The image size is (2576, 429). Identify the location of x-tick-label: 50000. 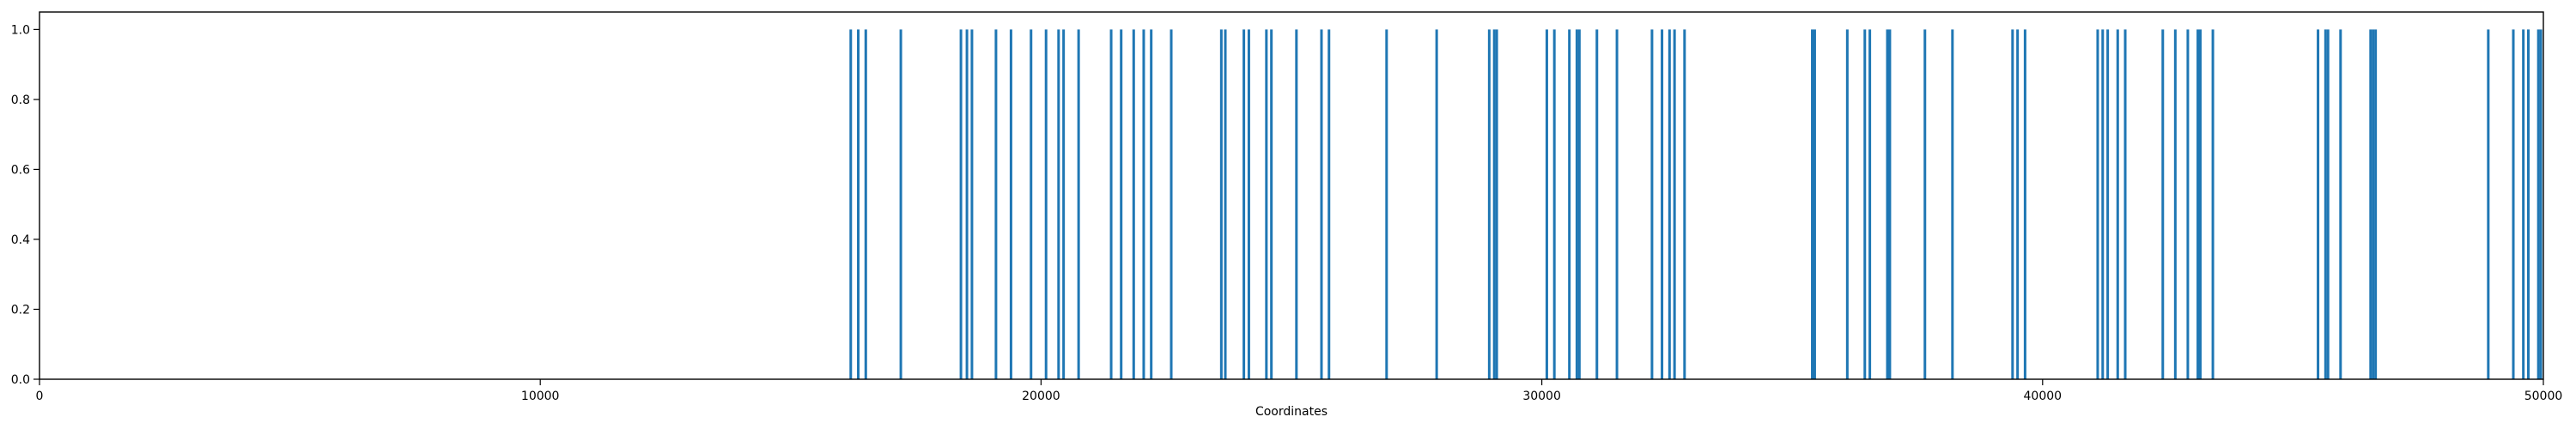
(2544, 396).